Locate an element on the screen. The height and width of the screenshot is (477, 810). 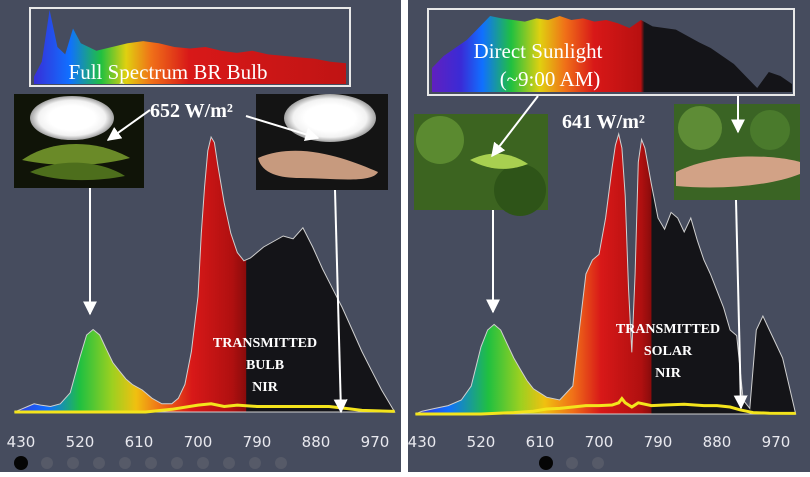
sun-transmitted-annotation: TRANSMITTED SOLAR NIR is located at coordinates (668, 351).